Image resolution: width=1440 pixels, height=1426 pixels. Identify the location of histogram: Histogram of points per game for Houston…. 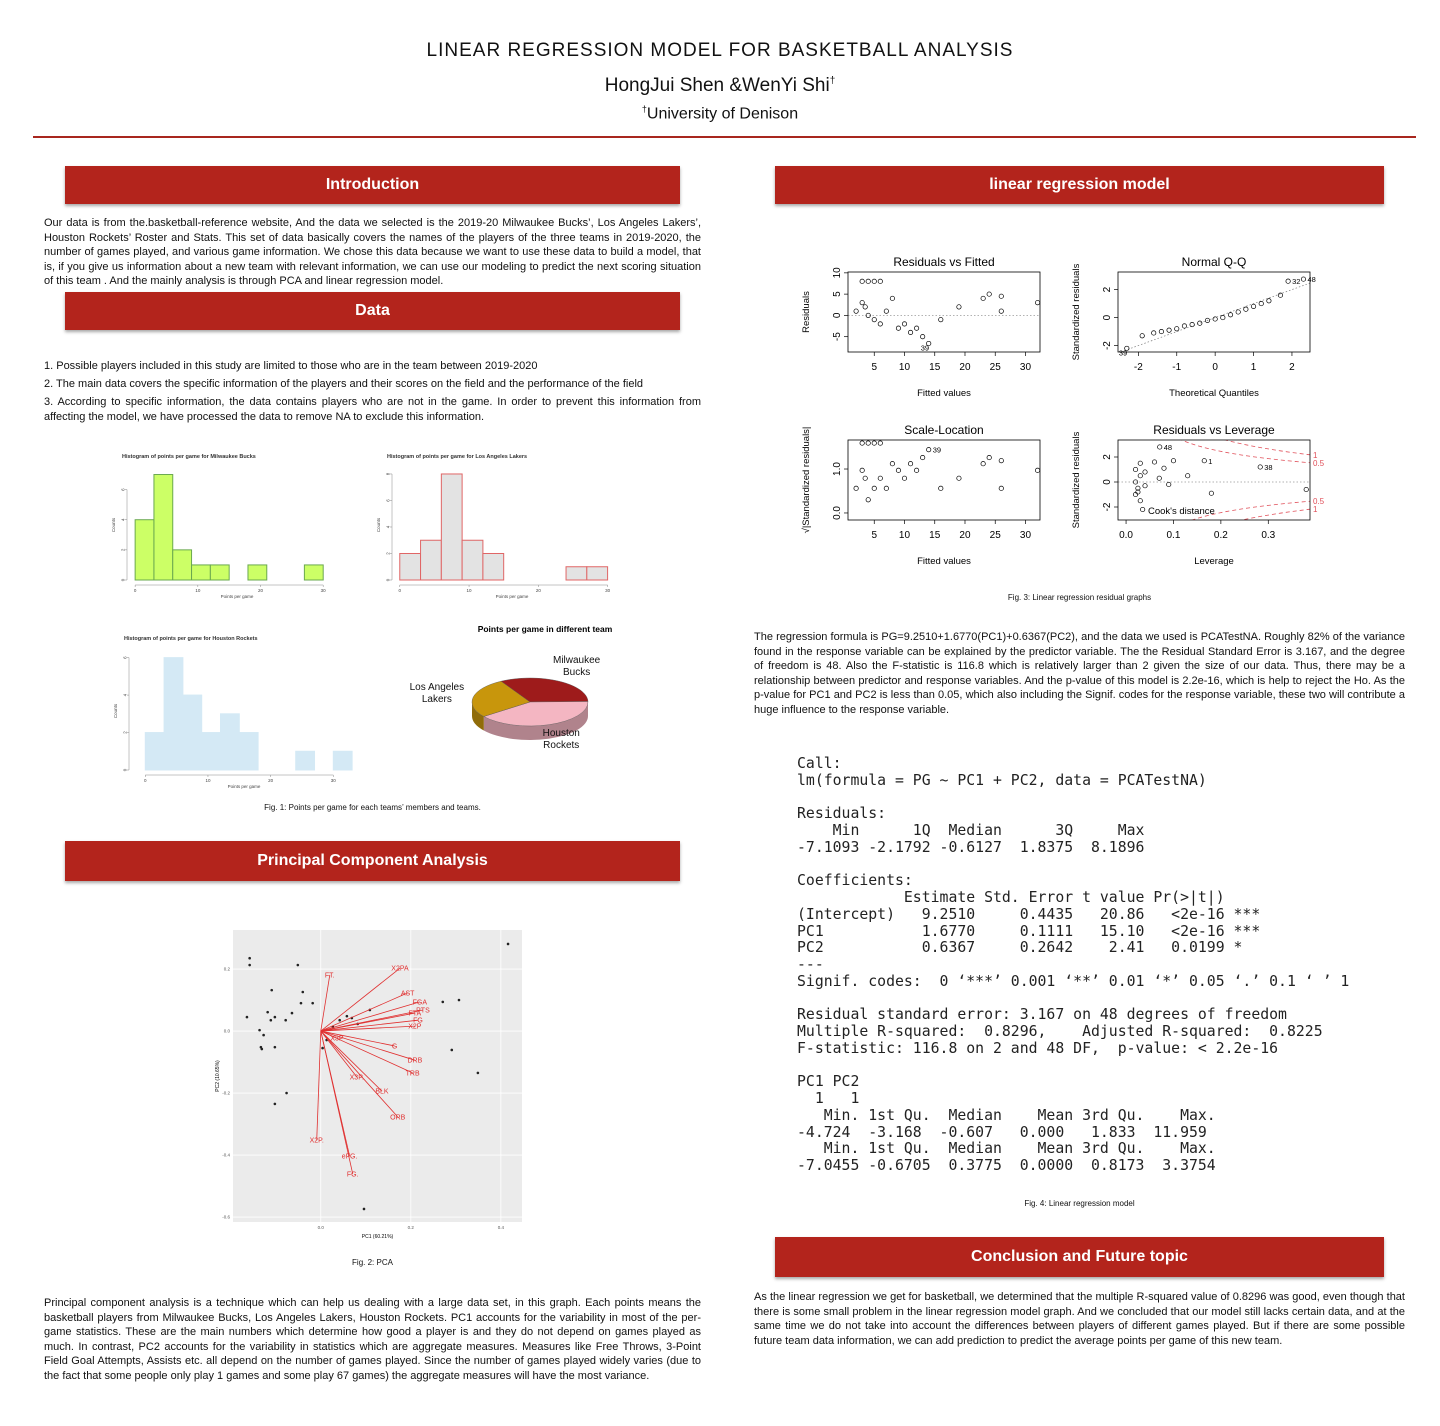
(233, 712).